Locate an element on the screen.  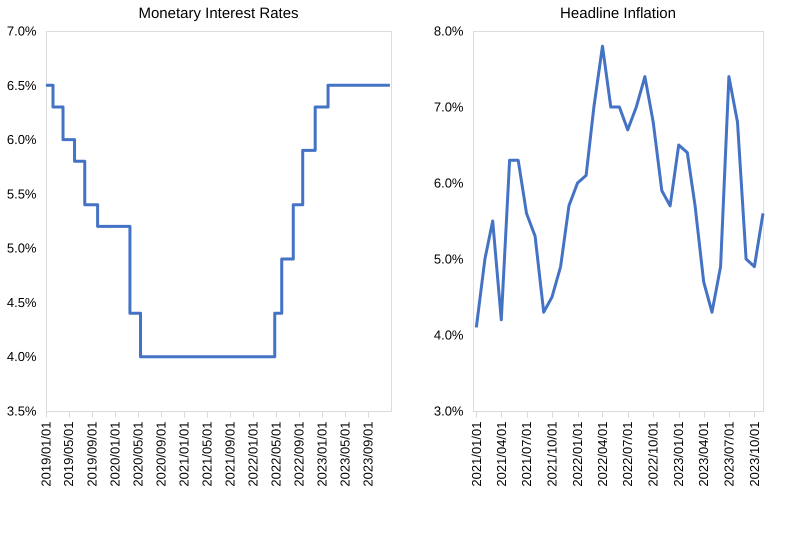
x-tick-label: 2022/09/01 is located at coordinates (299, 454).